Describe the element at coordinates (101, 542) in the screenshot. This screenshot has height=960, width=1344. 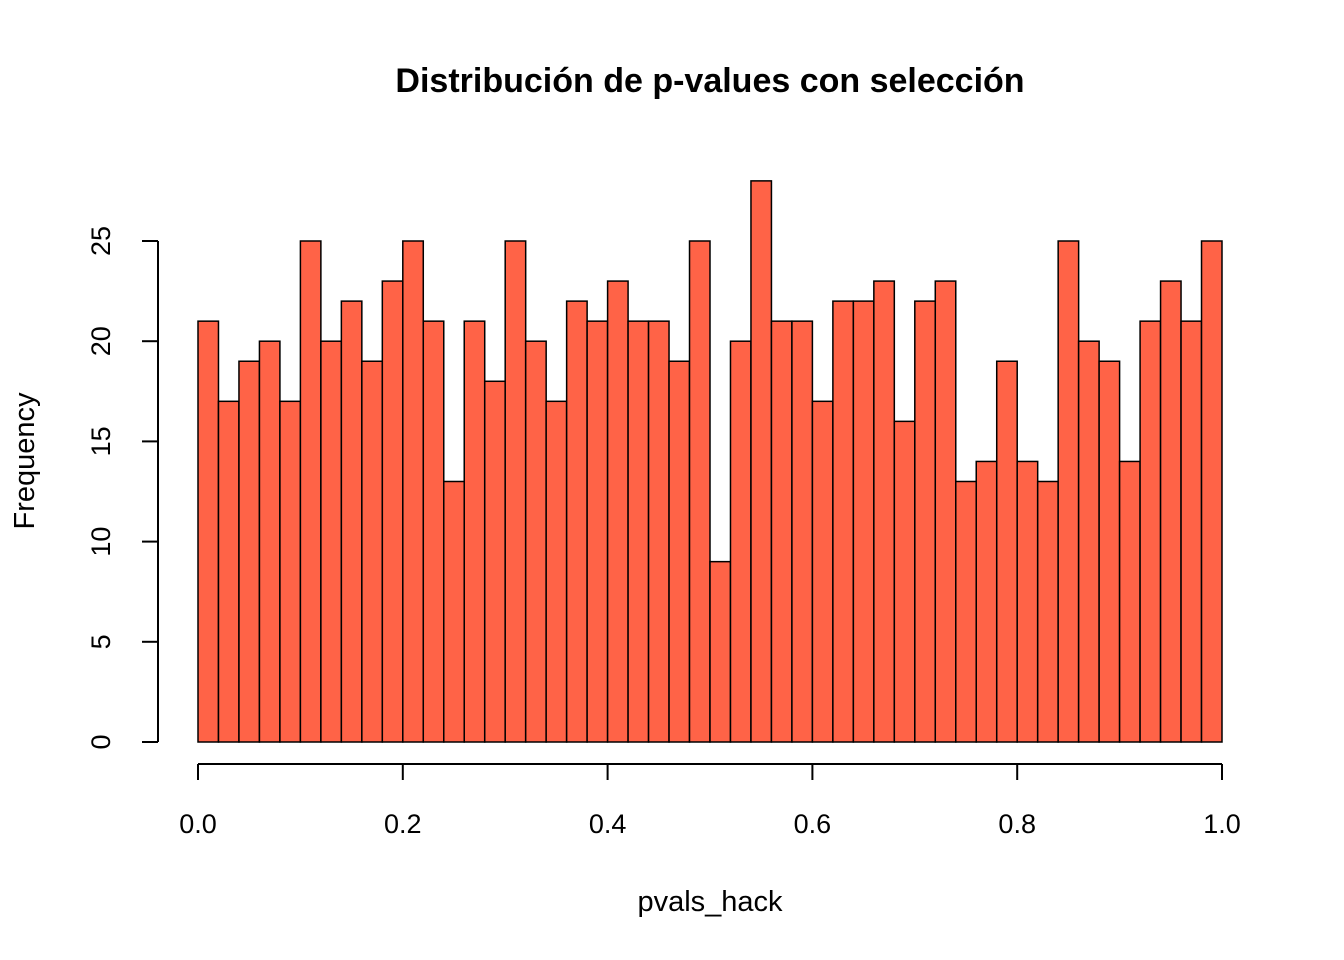
I see `y-tick-label: 10` at that location.